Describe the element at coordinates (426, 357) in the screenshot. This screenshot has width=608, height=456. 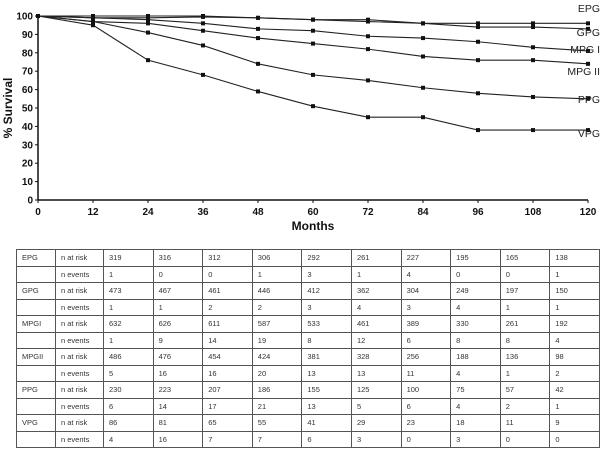
I see `value-cell: 256` at that location.